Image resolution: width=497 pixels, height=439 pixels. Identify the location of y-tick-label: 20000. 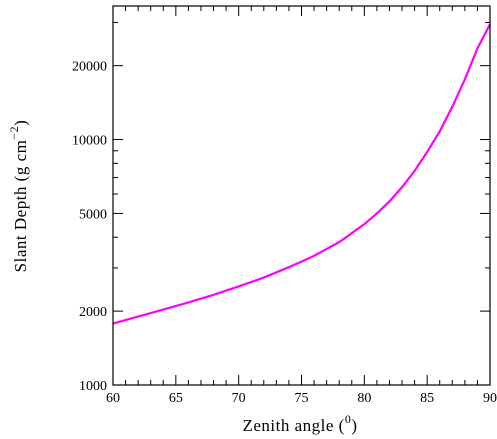
(89, 67).